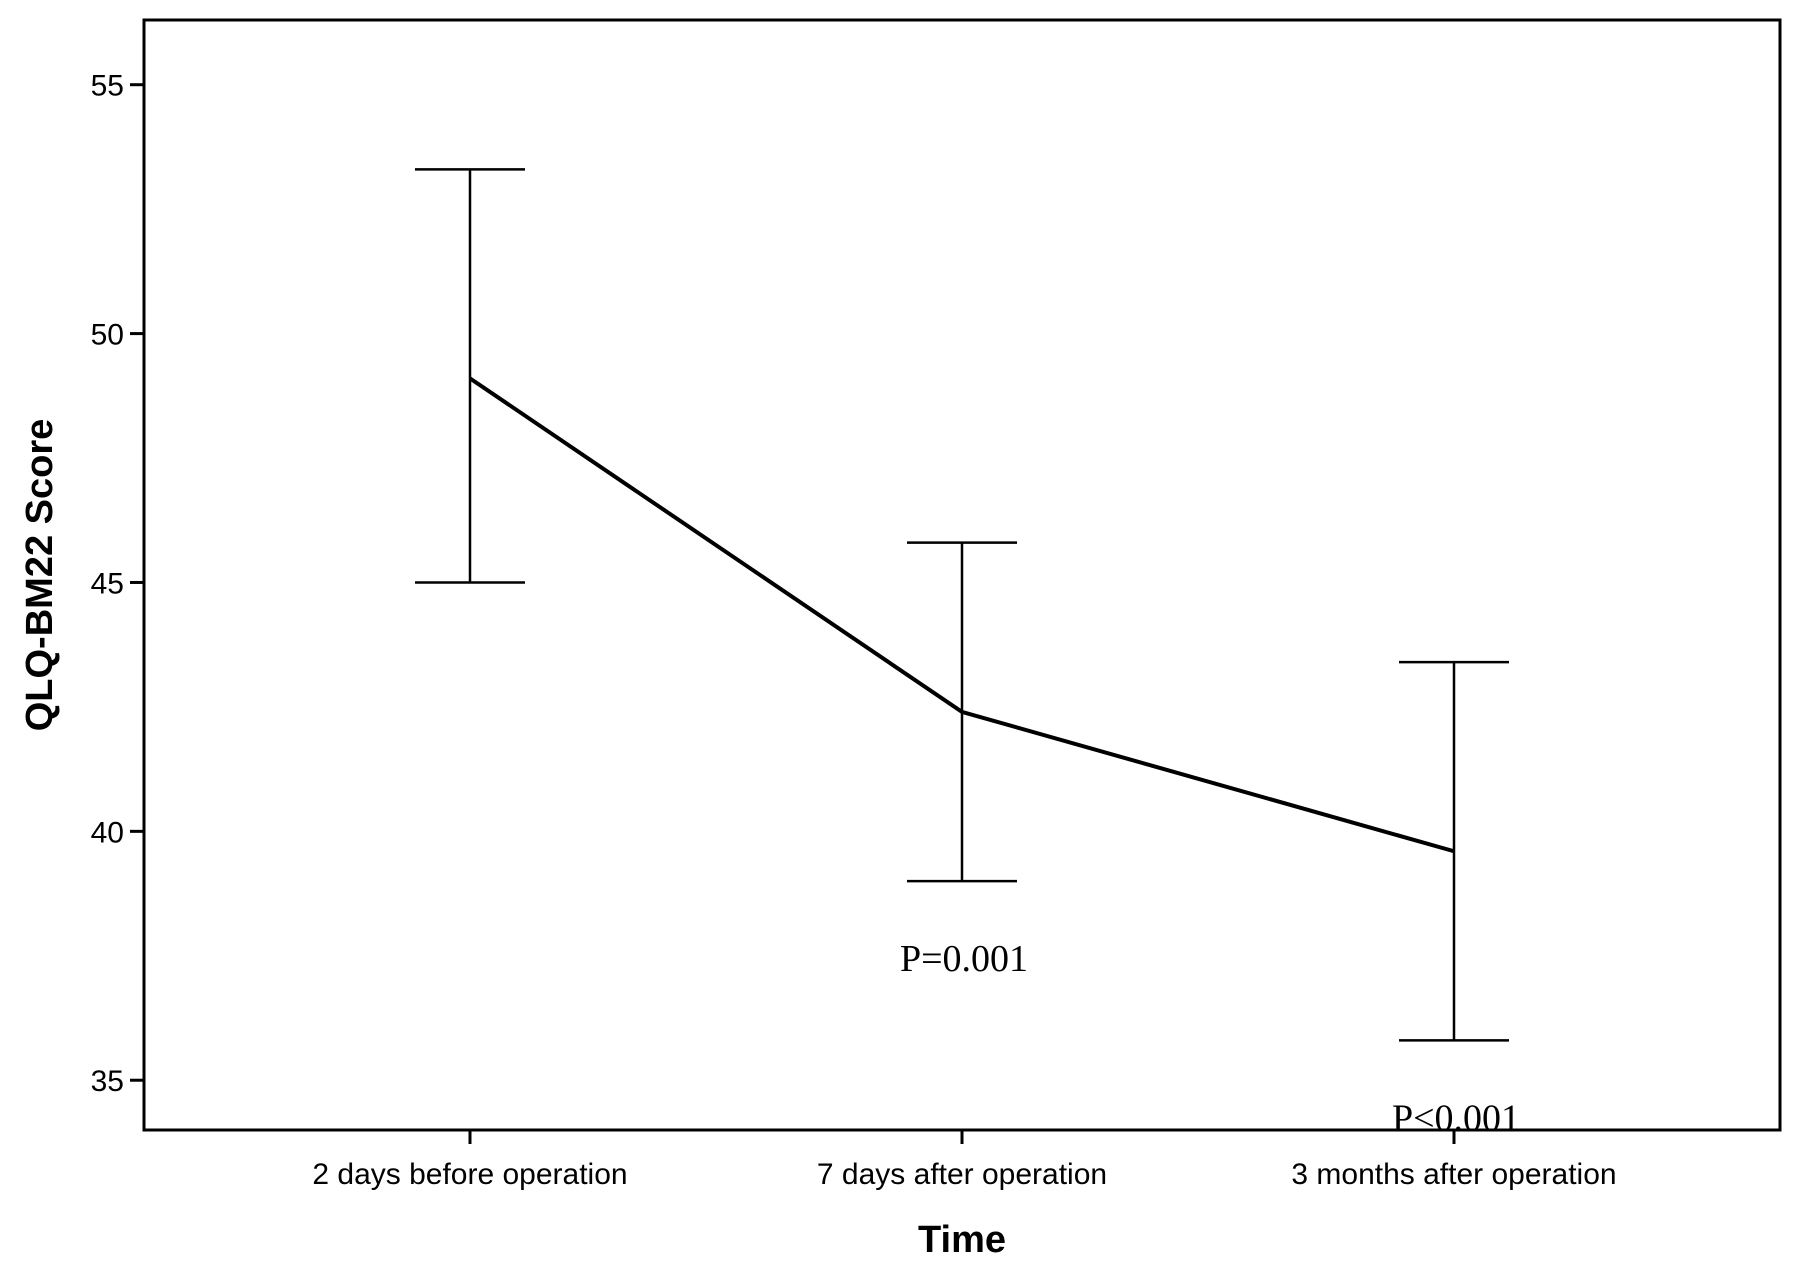 The width and height of the screenshot is (1795, 1266). What do you see at coordinates (107, 86) in the screenshot?
I see `y-tick-label: 55` at bounding box center [107, 86].